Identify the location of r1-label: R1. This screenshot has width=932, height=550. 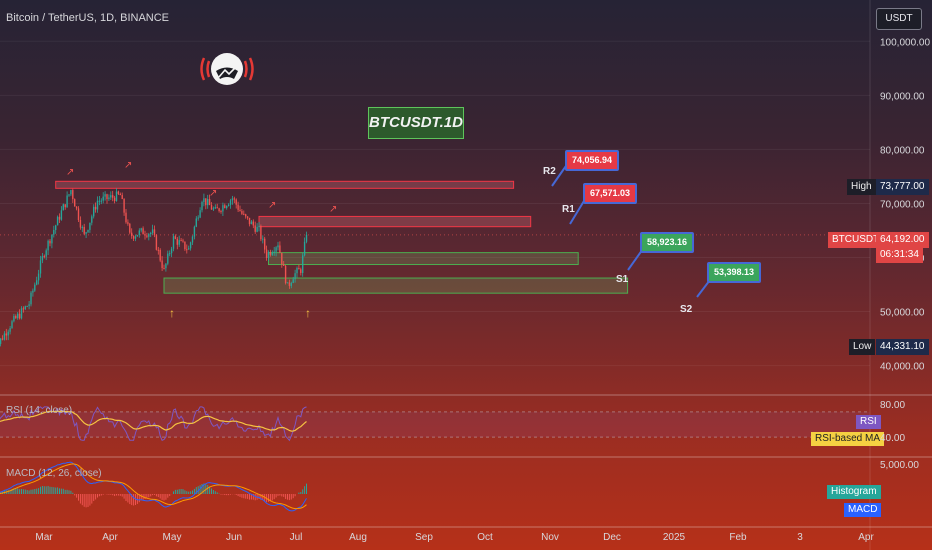
(568, 209).